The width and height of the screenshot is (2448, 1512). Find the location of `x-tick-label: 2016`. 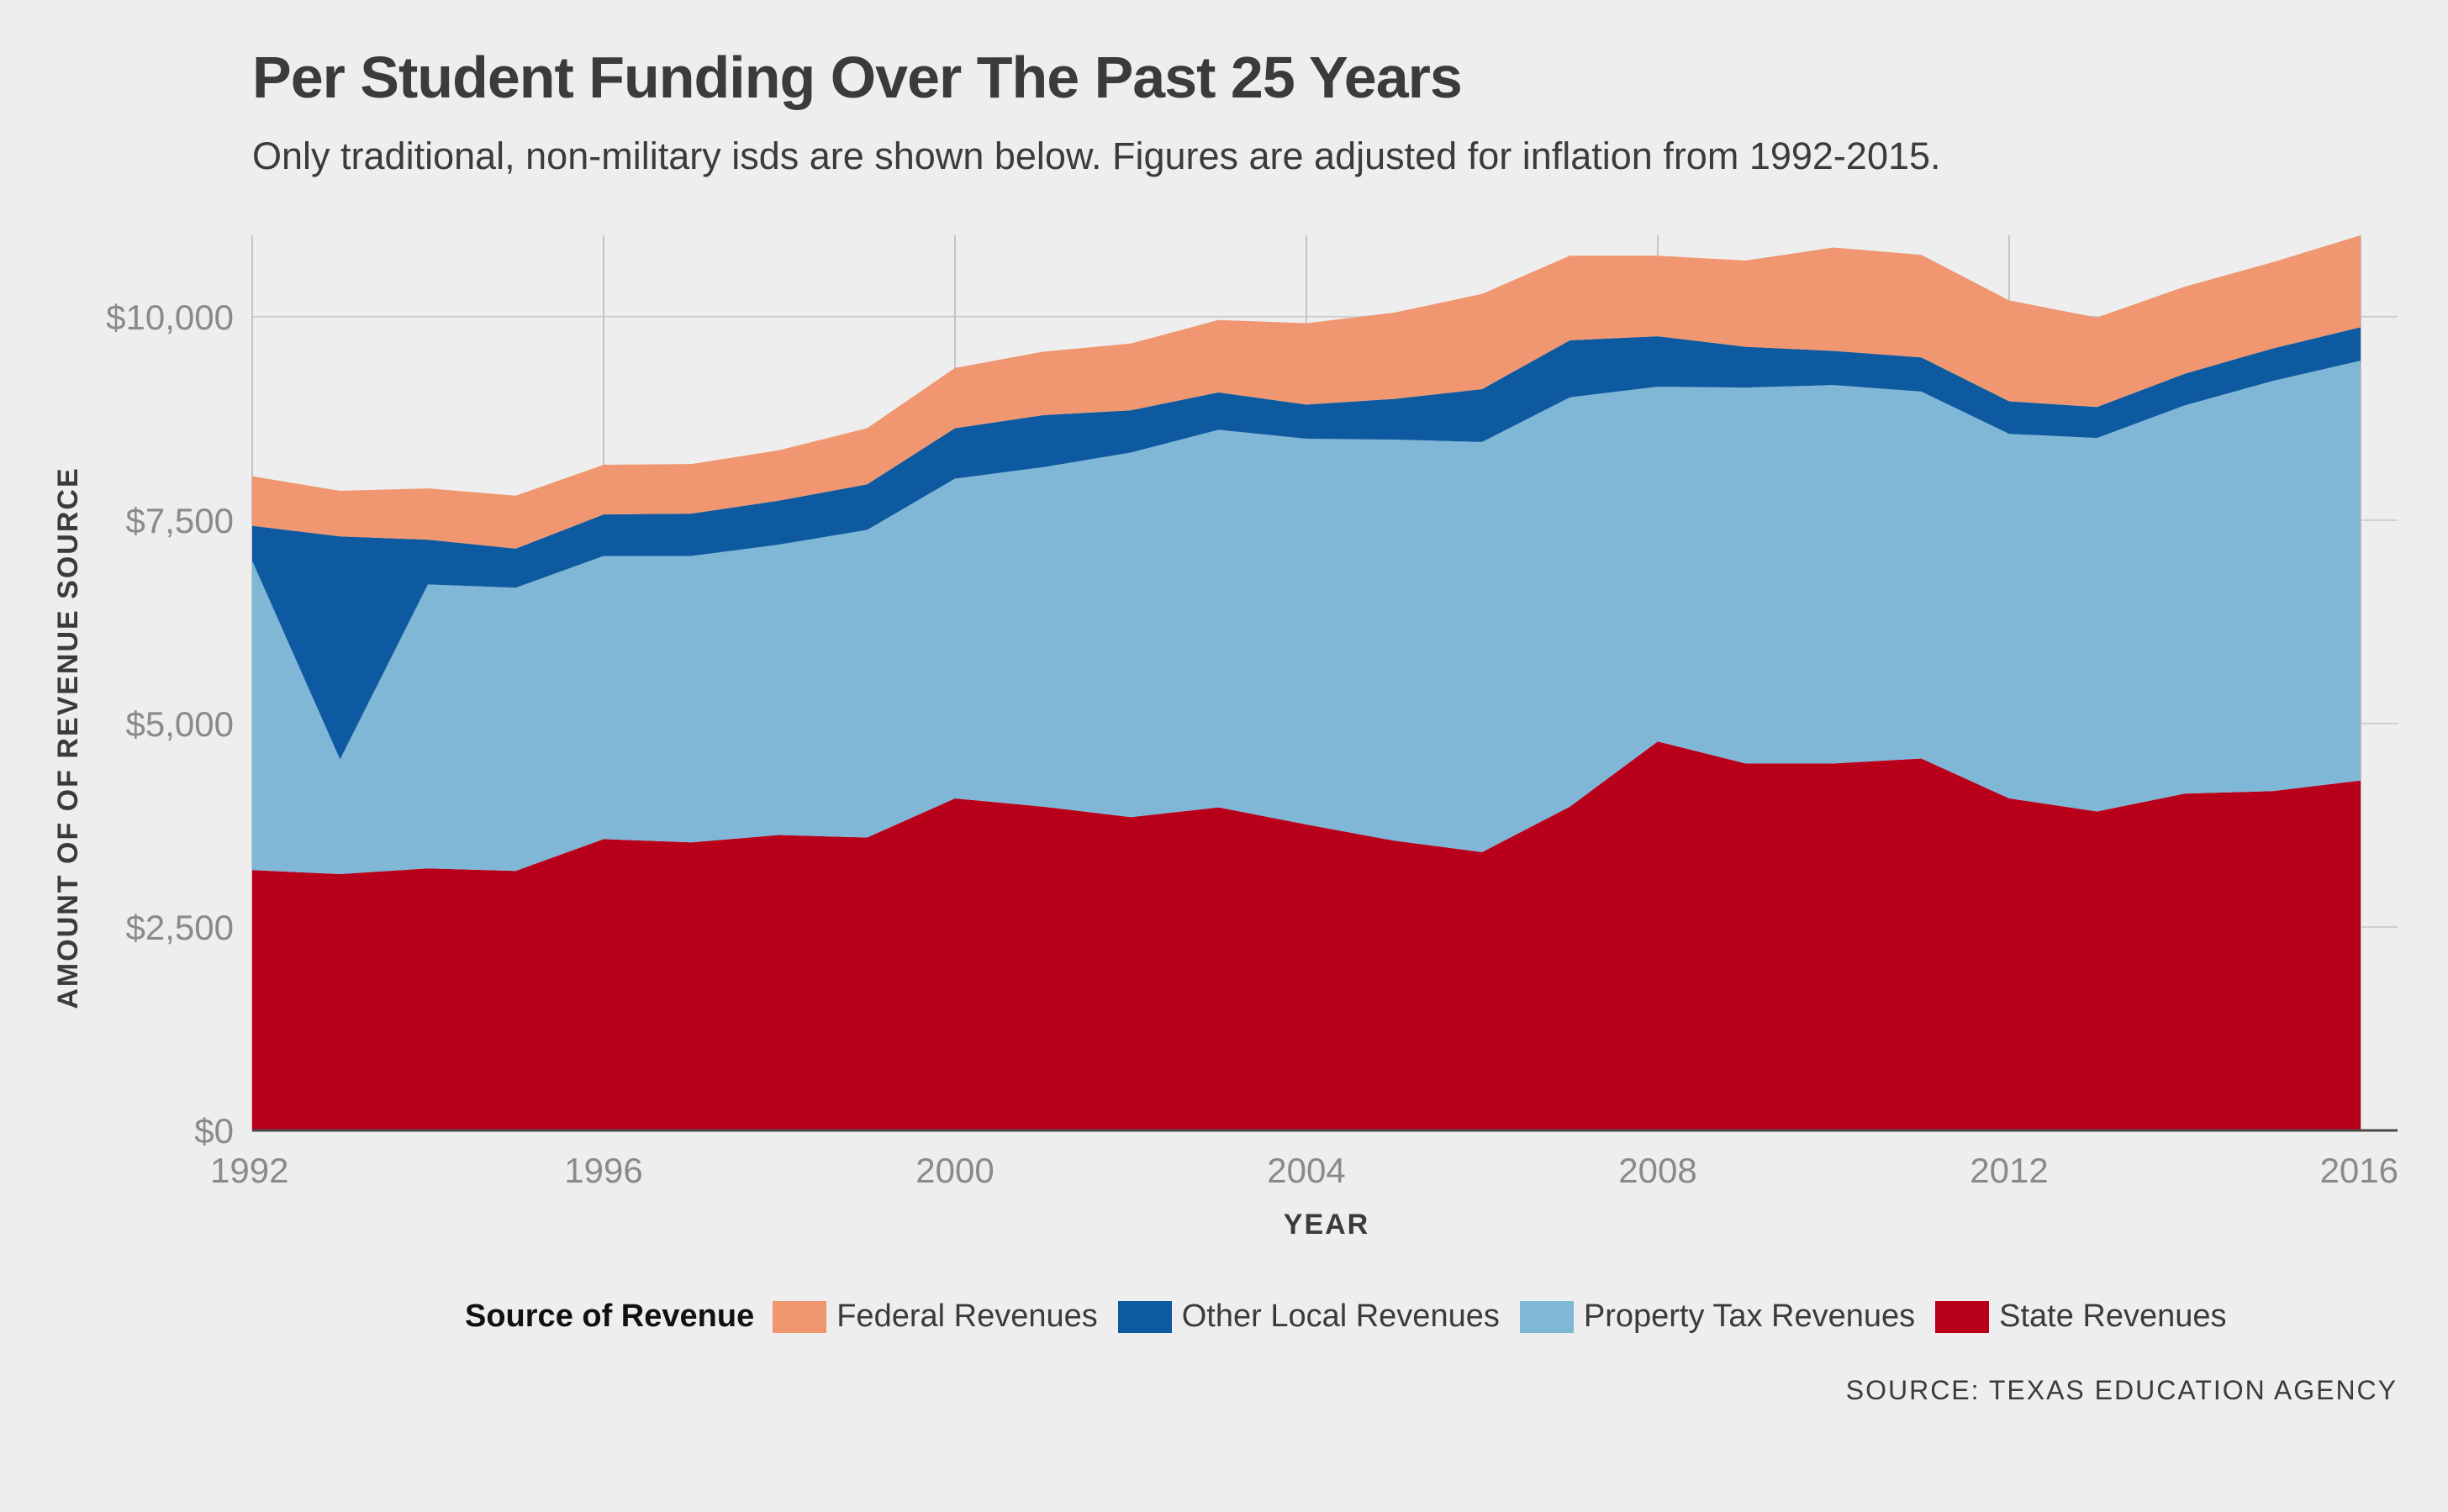

x-tick-label: 2016 is located at coordinates (2359, 1171).